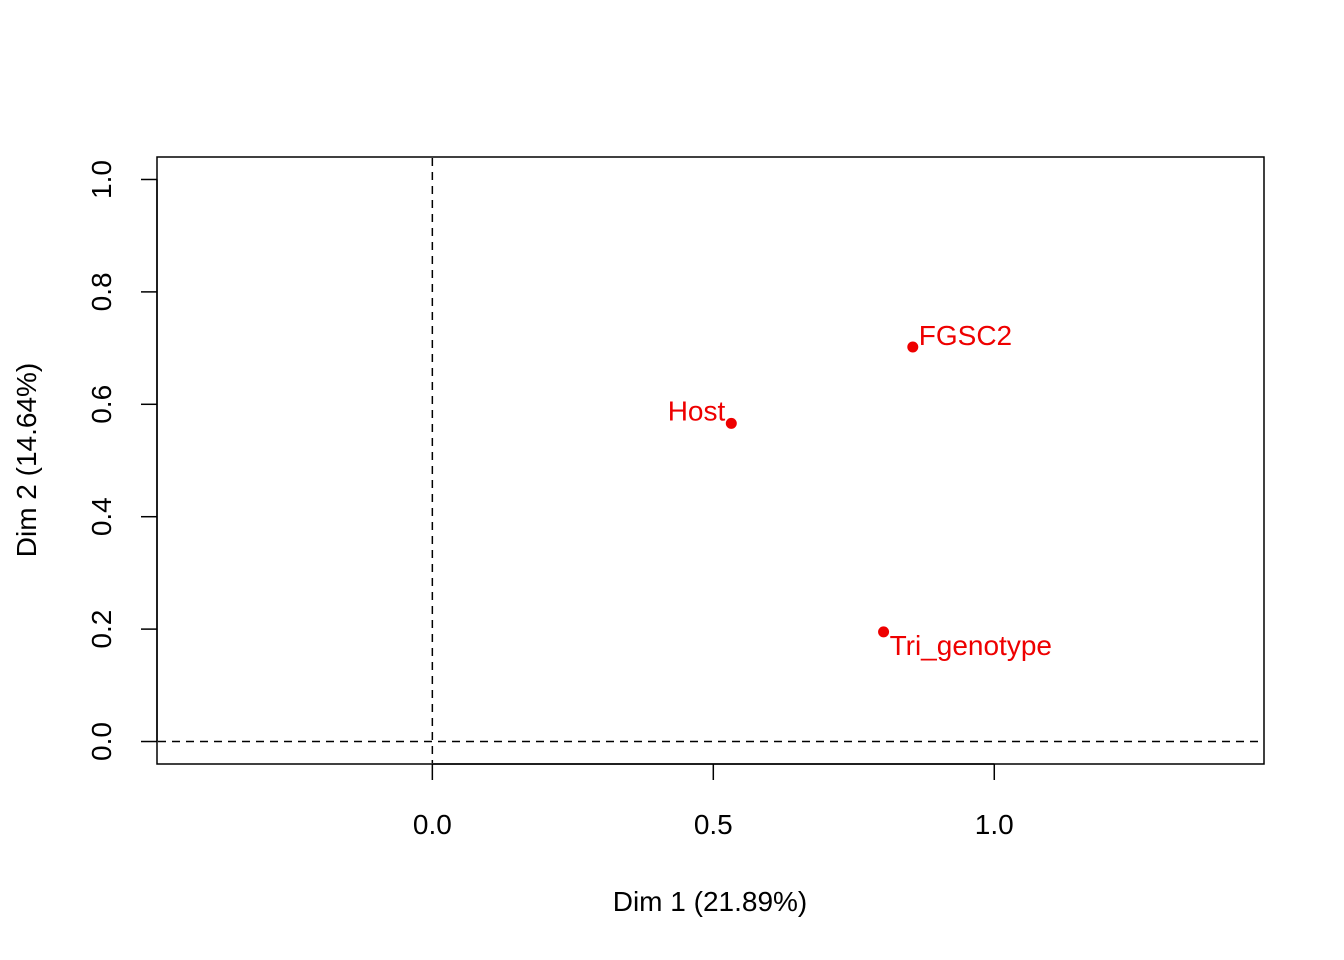  What do you see at coordinates (713, 824) in the screenshot?
I see `x-tick-label: 0.5` at bounding box center [713, 824].